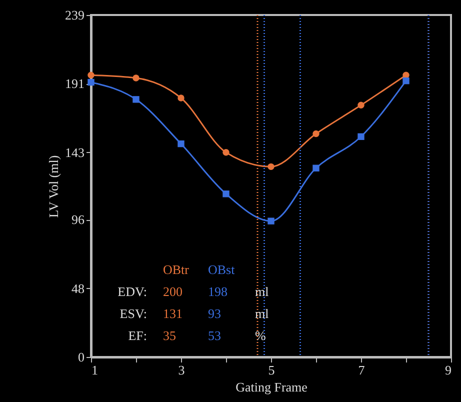  What do you see at coordinates (172, 313) in the screenshot?
I see `annotation: 131` at bounding box center [172, 313].